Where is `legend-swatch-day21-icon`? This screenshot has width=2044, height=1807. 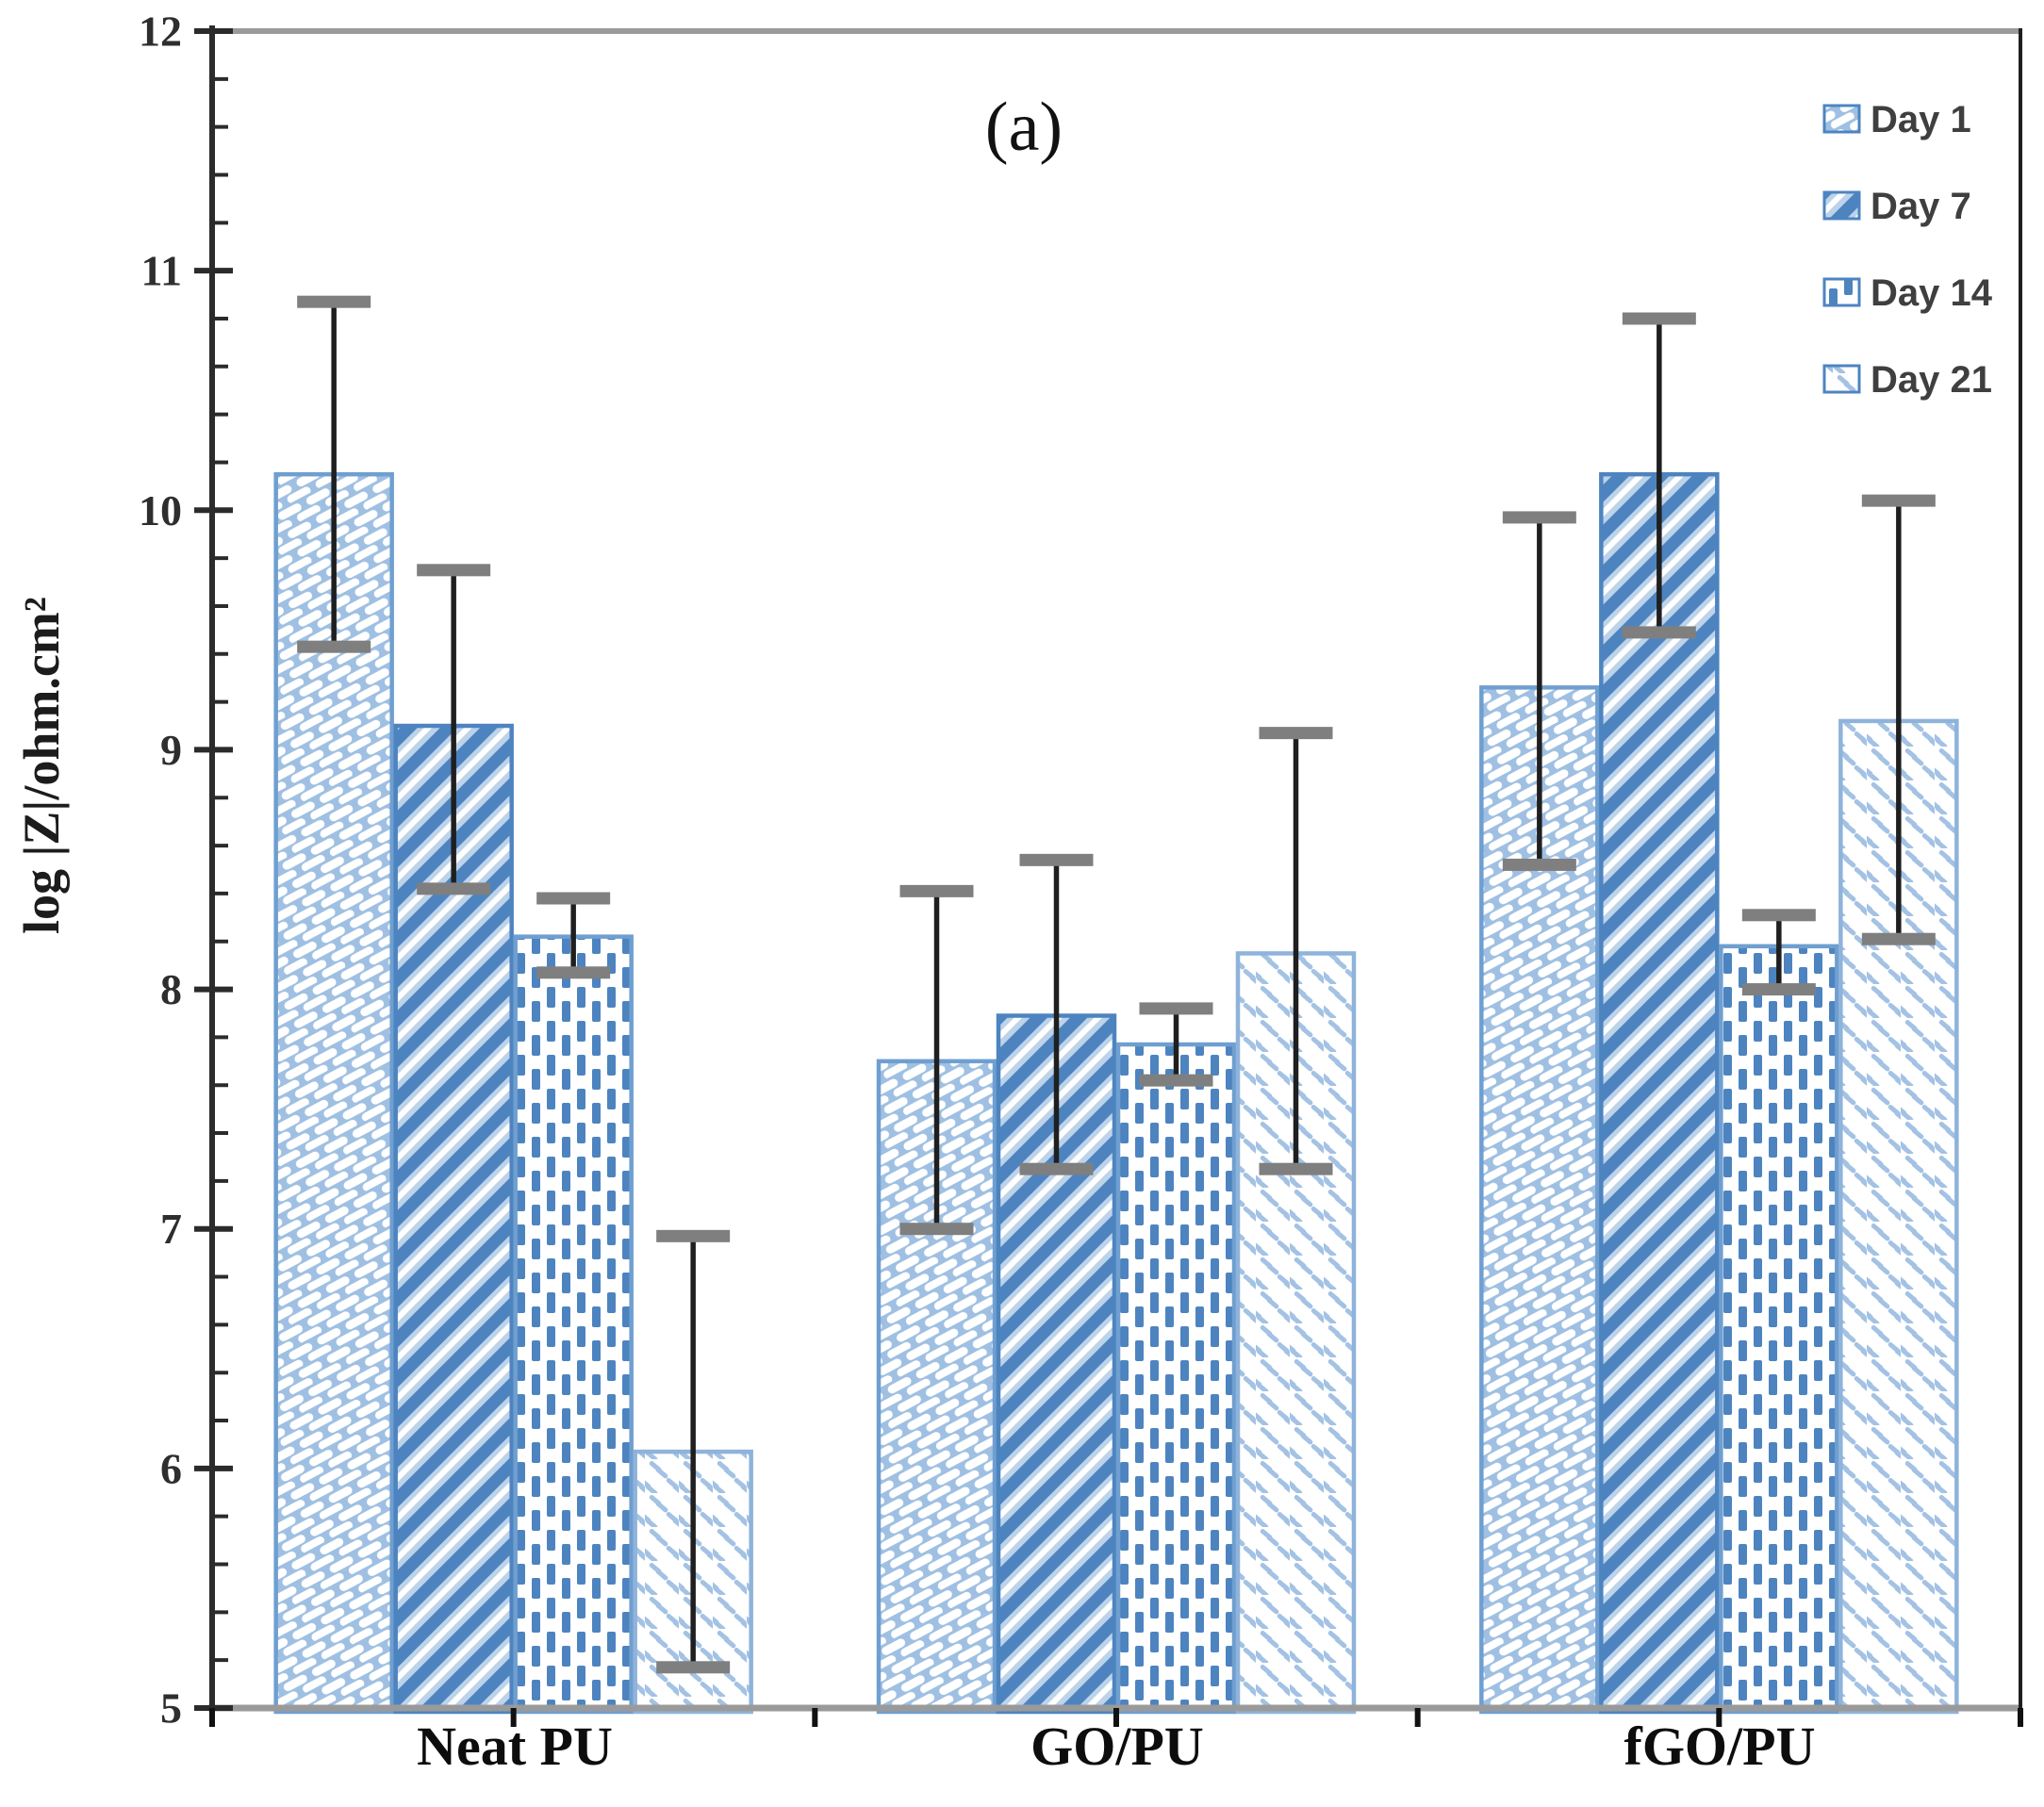 legend-swatch-day21-icon is located at coordinates (1841, 379).